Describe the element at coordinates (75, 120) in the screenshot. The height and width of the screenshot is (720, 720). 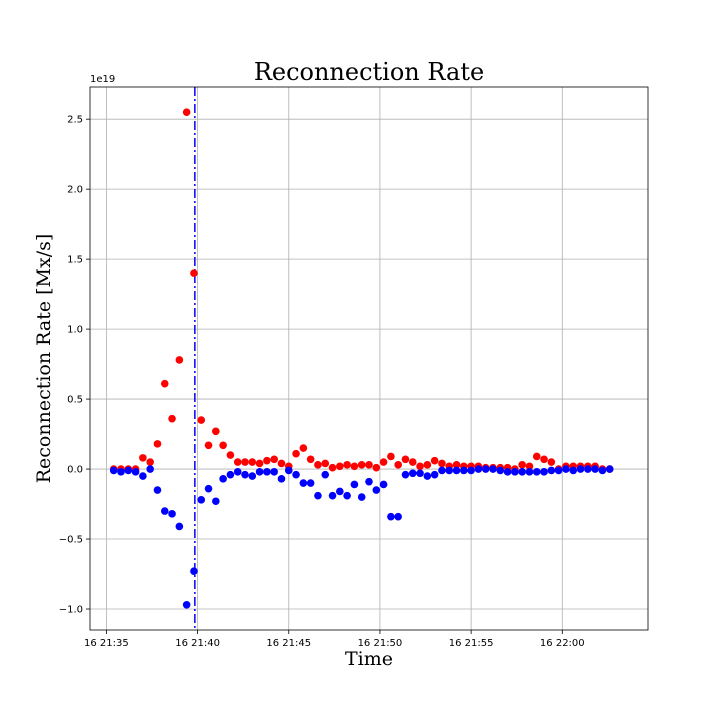
I see `y-tick-label: 2.5` at that location.